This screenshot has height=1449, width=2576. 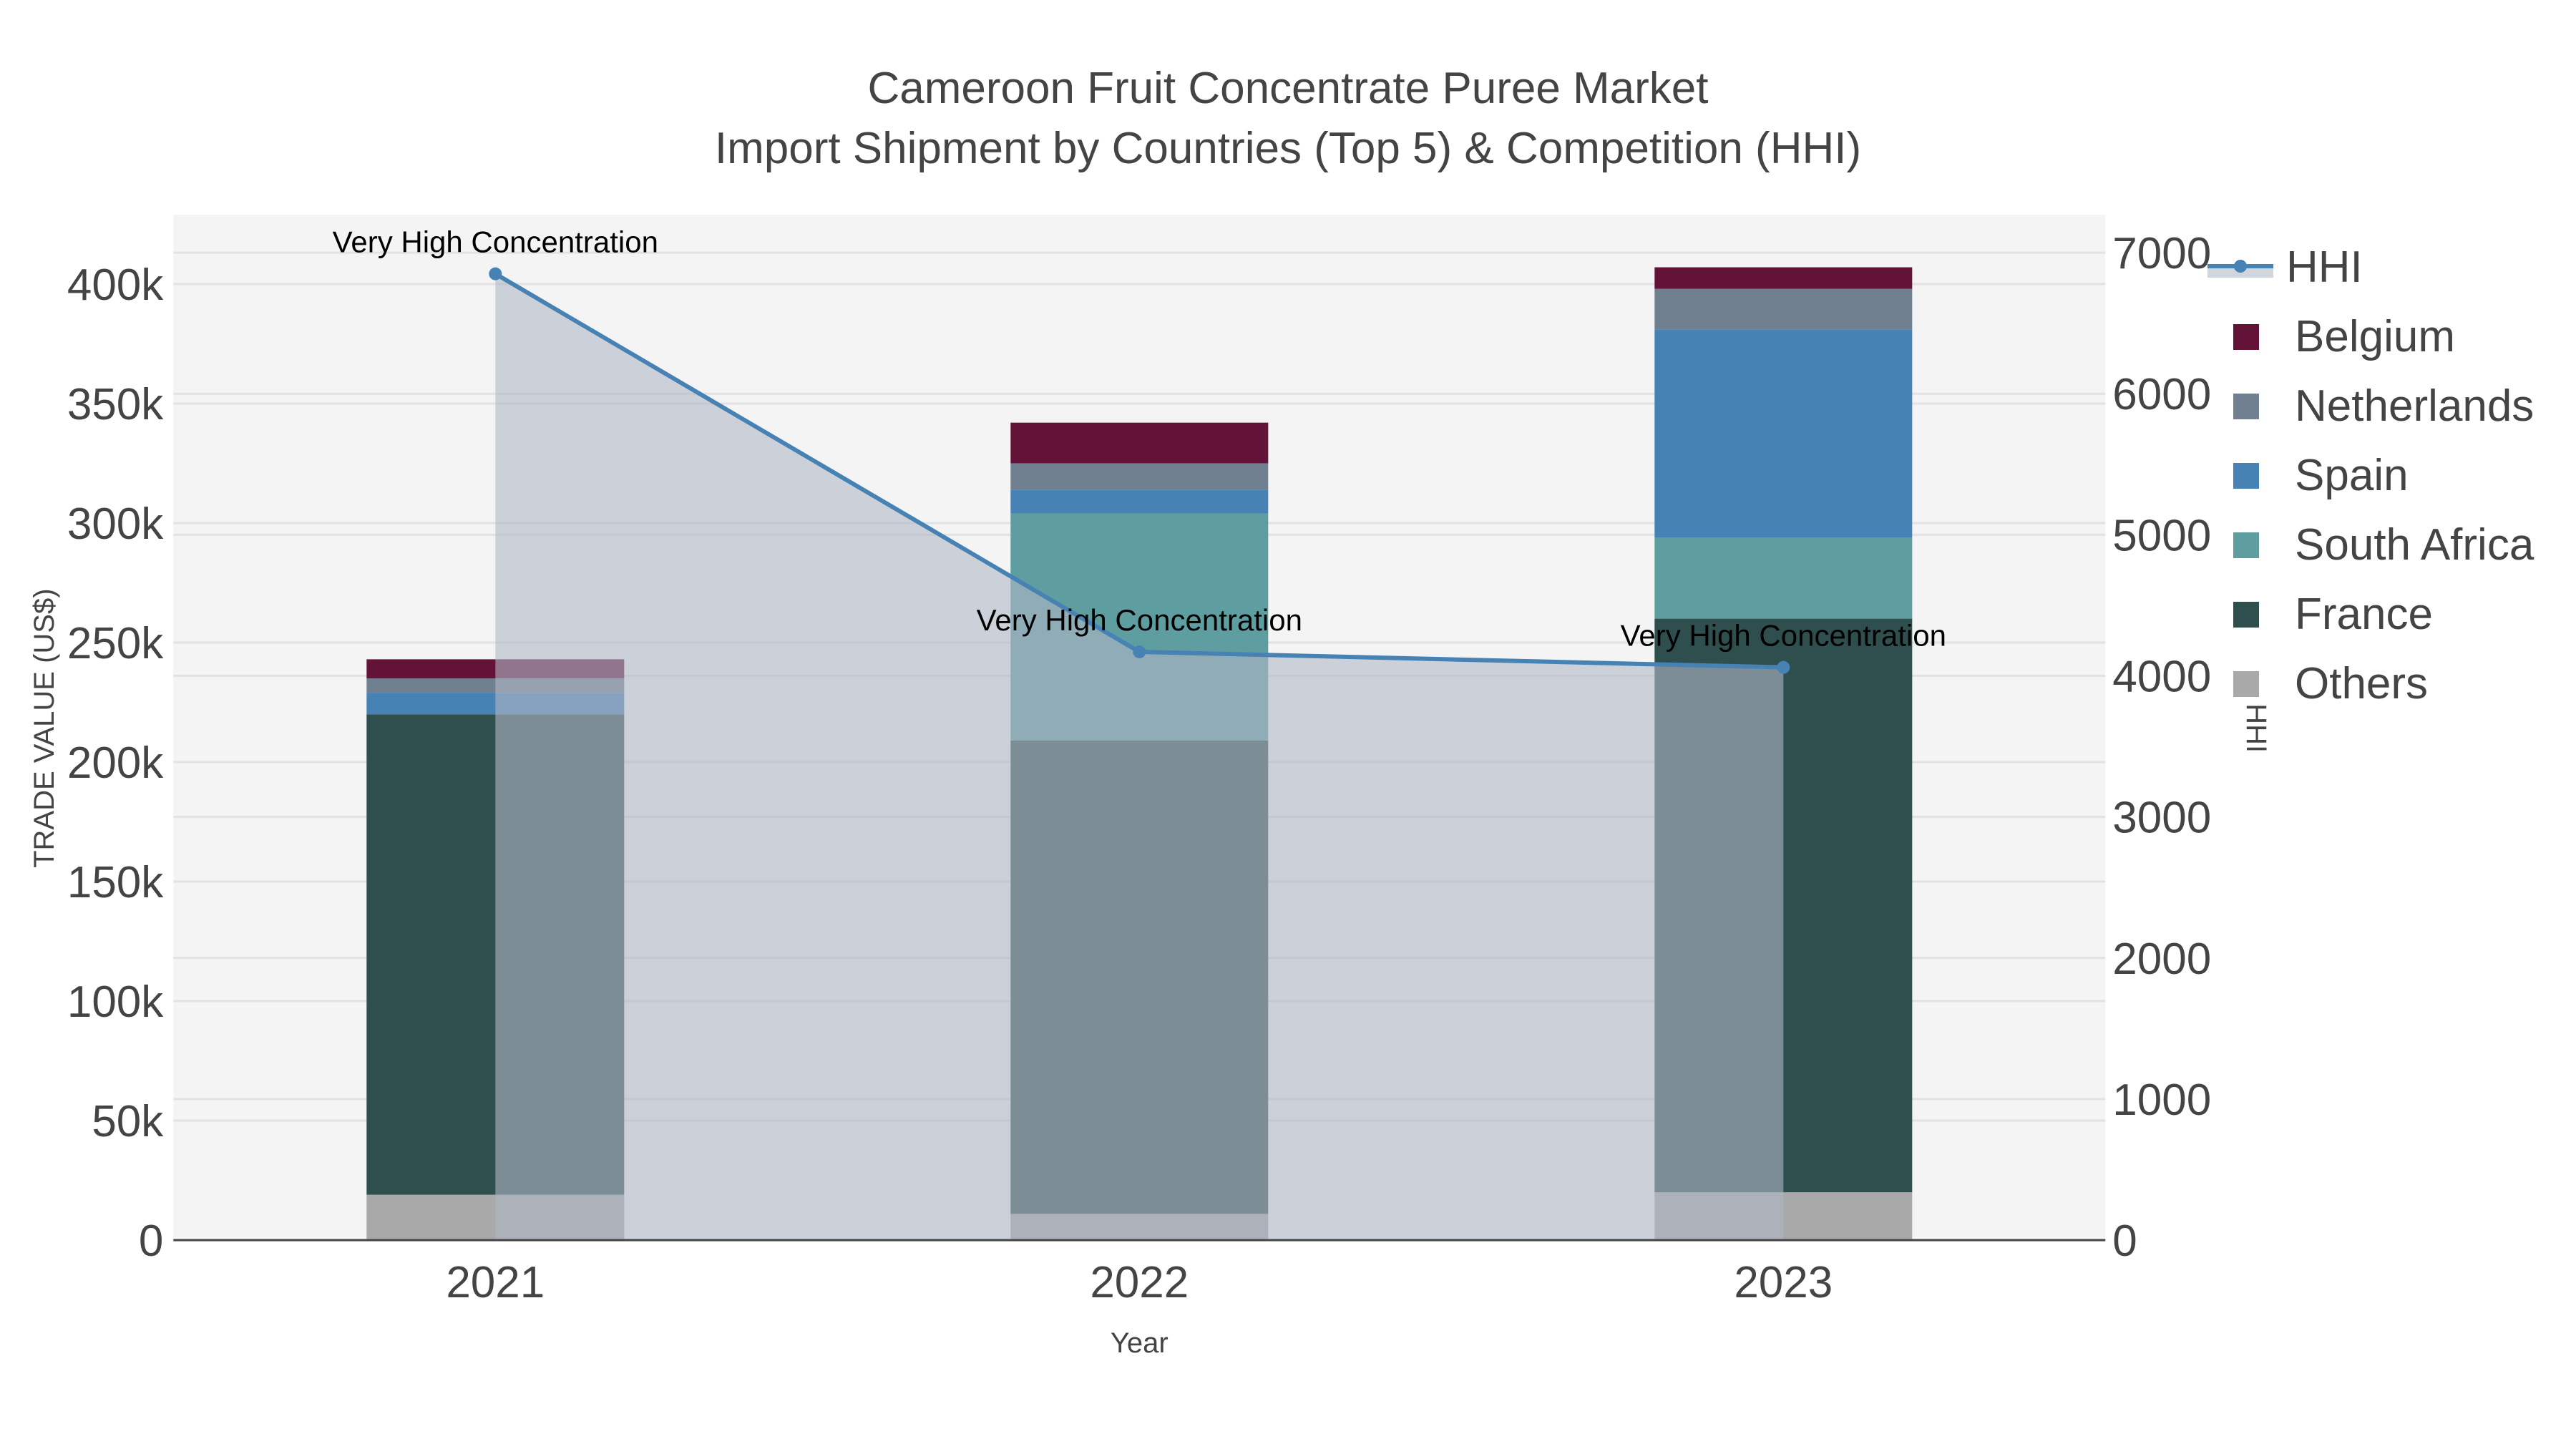 I want to click on legend-label: Others, so click(x=2362, y=683).